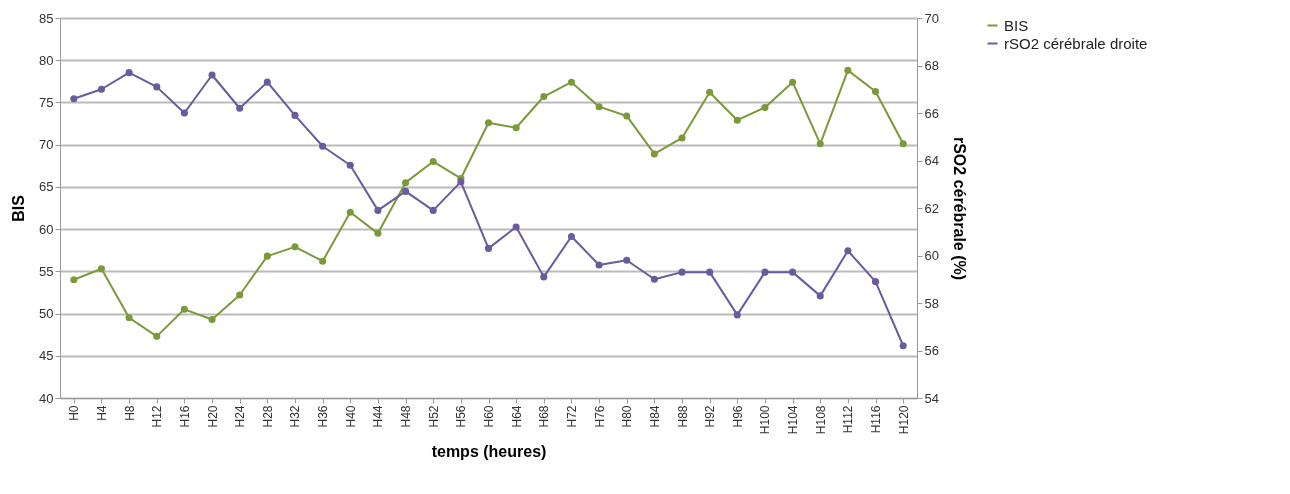 The image size is (1290, 494). I want to click on x-tick-label: H100, so click(765, 420).